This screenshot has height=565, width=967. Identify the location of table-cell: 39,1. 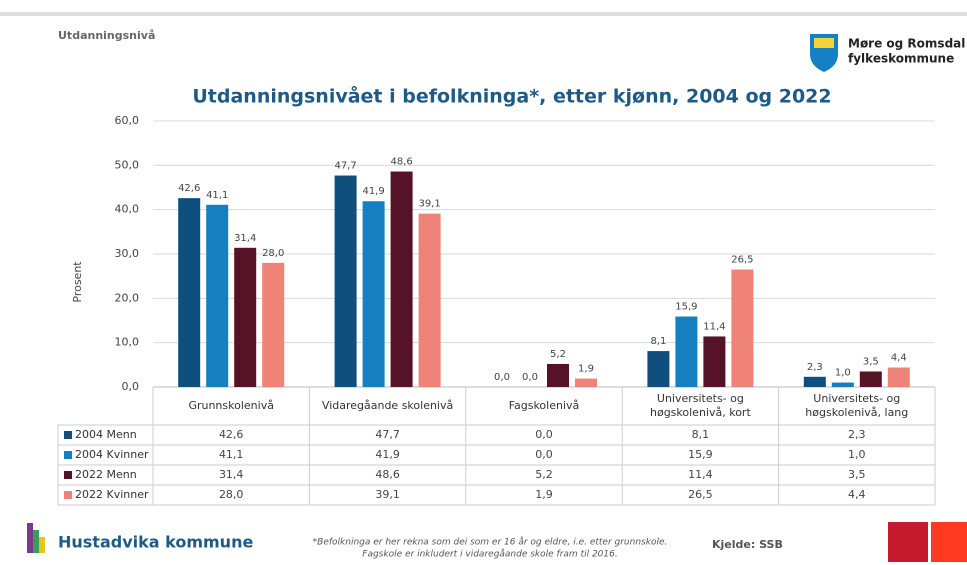
(387, 494).